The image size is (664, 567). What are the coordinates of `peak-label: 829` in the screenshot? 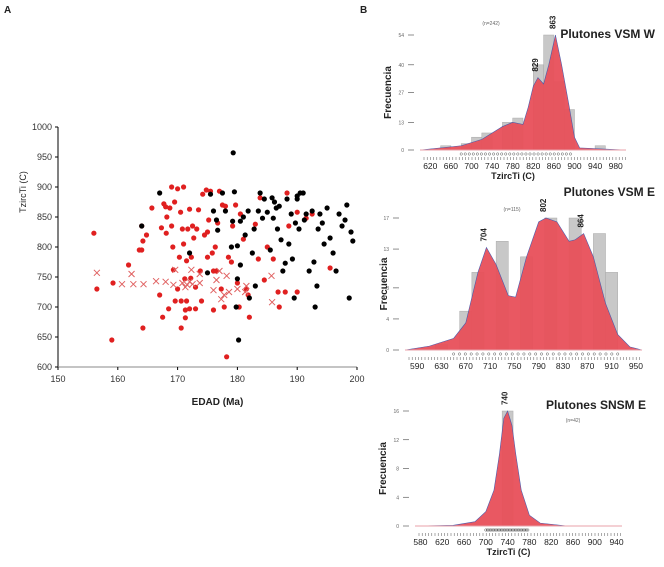 It's located at (535, 65).